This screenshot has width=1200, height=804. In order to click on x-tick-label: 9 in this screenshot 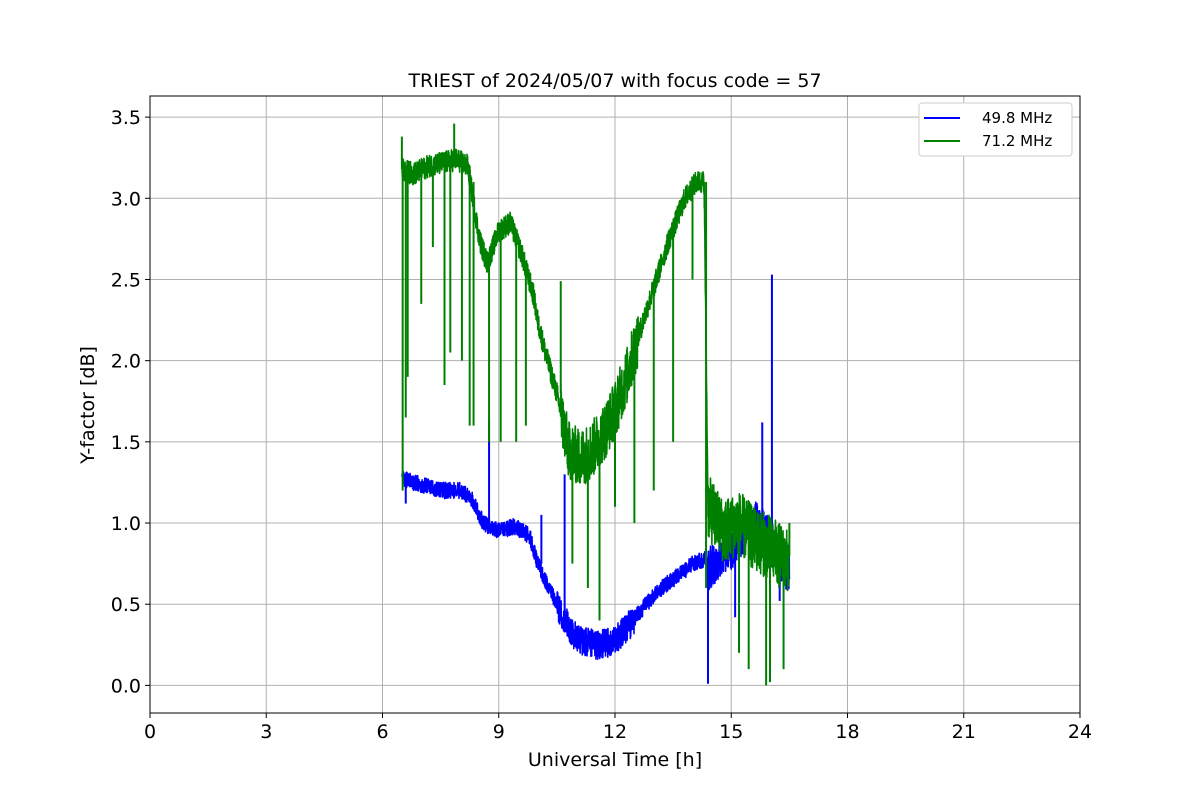, I will do `click(499, 732)`.